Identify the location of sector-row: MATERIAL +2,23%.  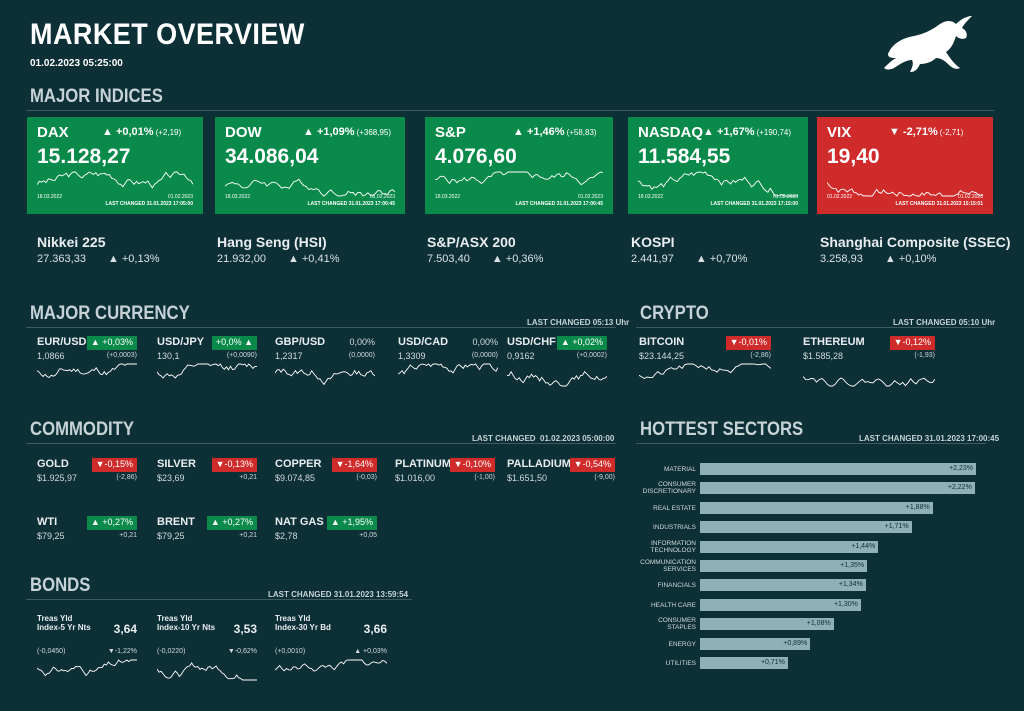
(810, 469).